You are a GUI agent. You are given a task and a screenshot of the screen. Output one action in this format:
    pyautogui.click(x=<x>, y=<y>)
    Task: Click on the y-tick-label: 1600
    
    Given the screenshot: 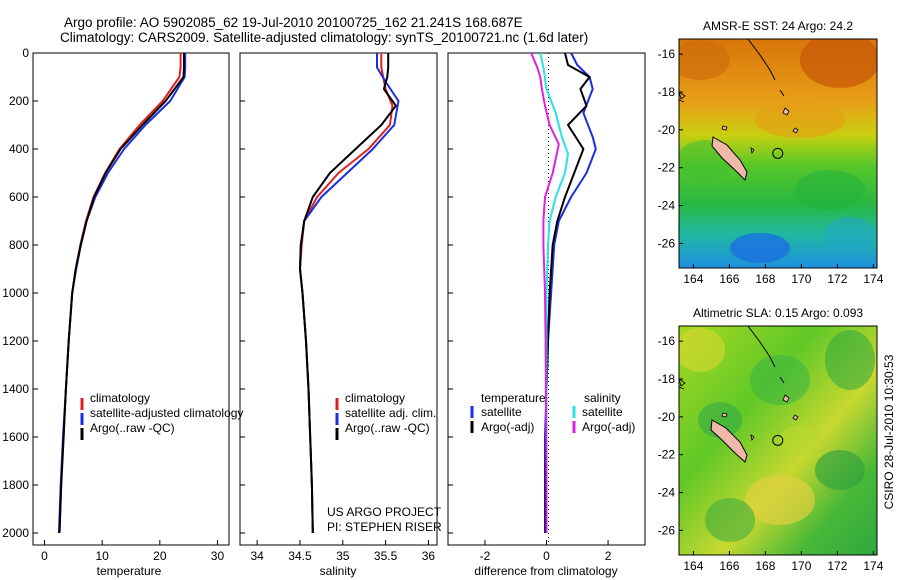 What is the action you would take?
    pyautogui.click(x=15, y=437)
    